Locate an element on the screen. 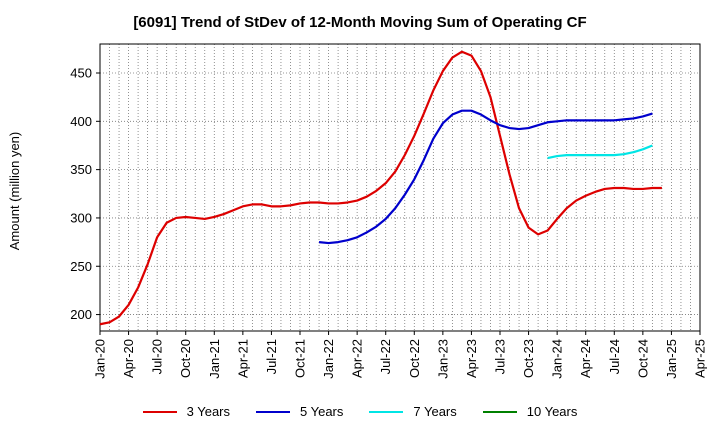 The height and width of the screenshot is (440, 720). legend-item: 3 Years is located at coordinates (186, 411).